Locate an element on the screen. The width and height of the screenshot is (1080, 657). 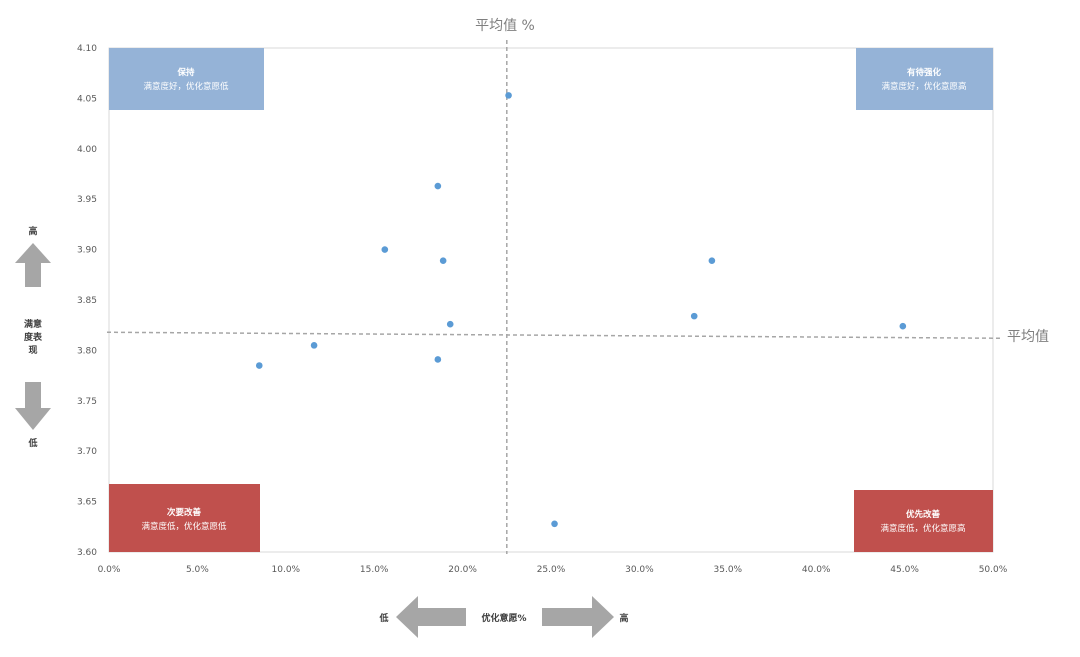
x-tick-label: 20.0% is located at coordinates (462, 570).